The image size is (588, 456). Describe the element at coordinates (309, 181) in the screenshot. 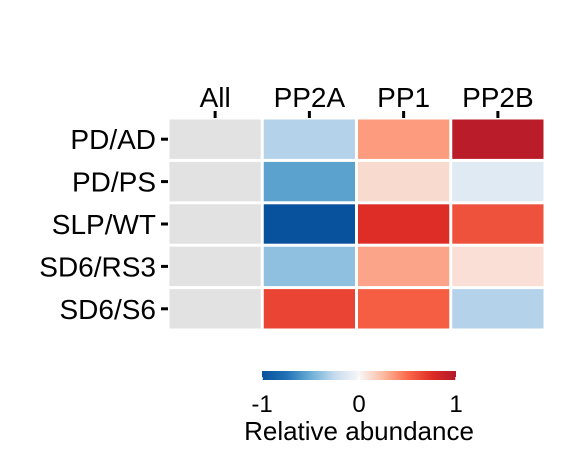

I see `heatmap-cell-pd-ps-pp2a` at that location.